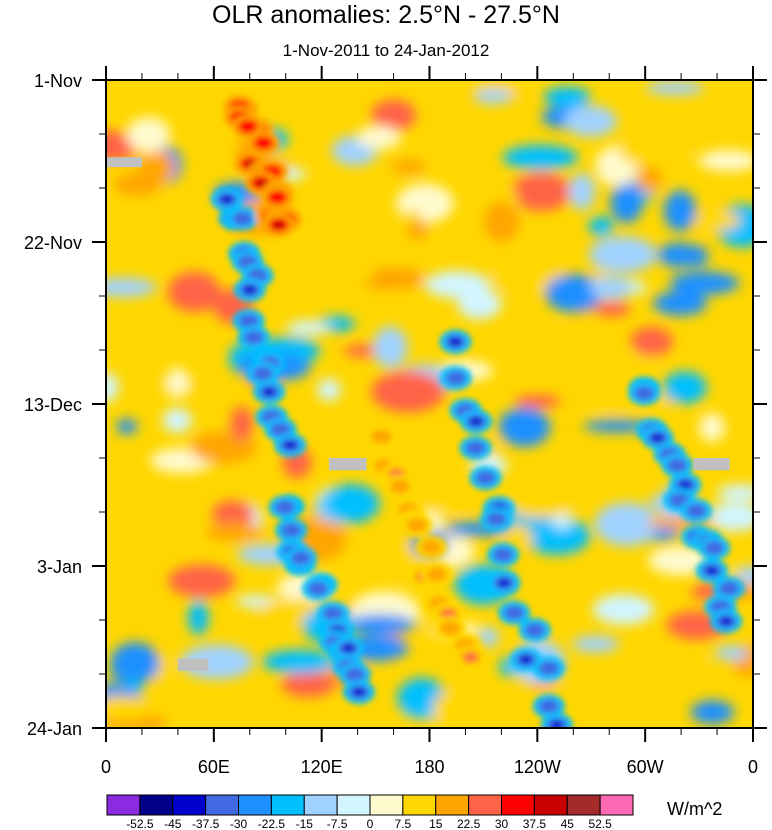  I want to click on colorbar-level-label: 52.5, so click(600, 823).